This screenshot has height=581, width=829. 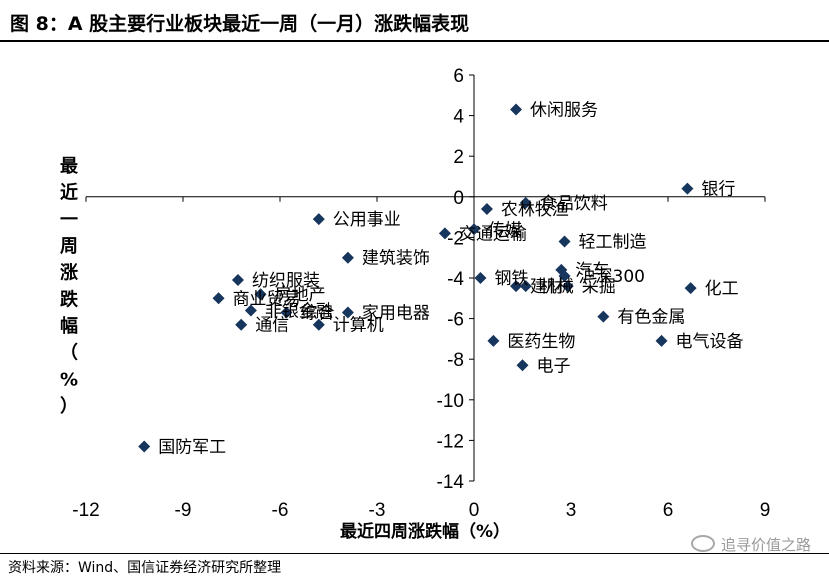 I want to click on y-tick-label: -4, so click(x=455, y=279).